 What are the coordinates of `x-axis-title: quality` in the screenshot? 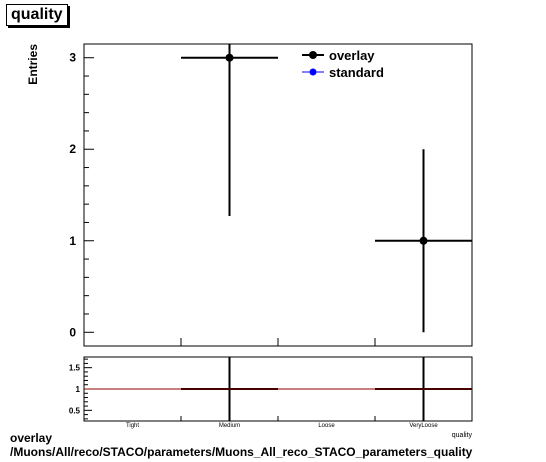 It's located at (462, 435).